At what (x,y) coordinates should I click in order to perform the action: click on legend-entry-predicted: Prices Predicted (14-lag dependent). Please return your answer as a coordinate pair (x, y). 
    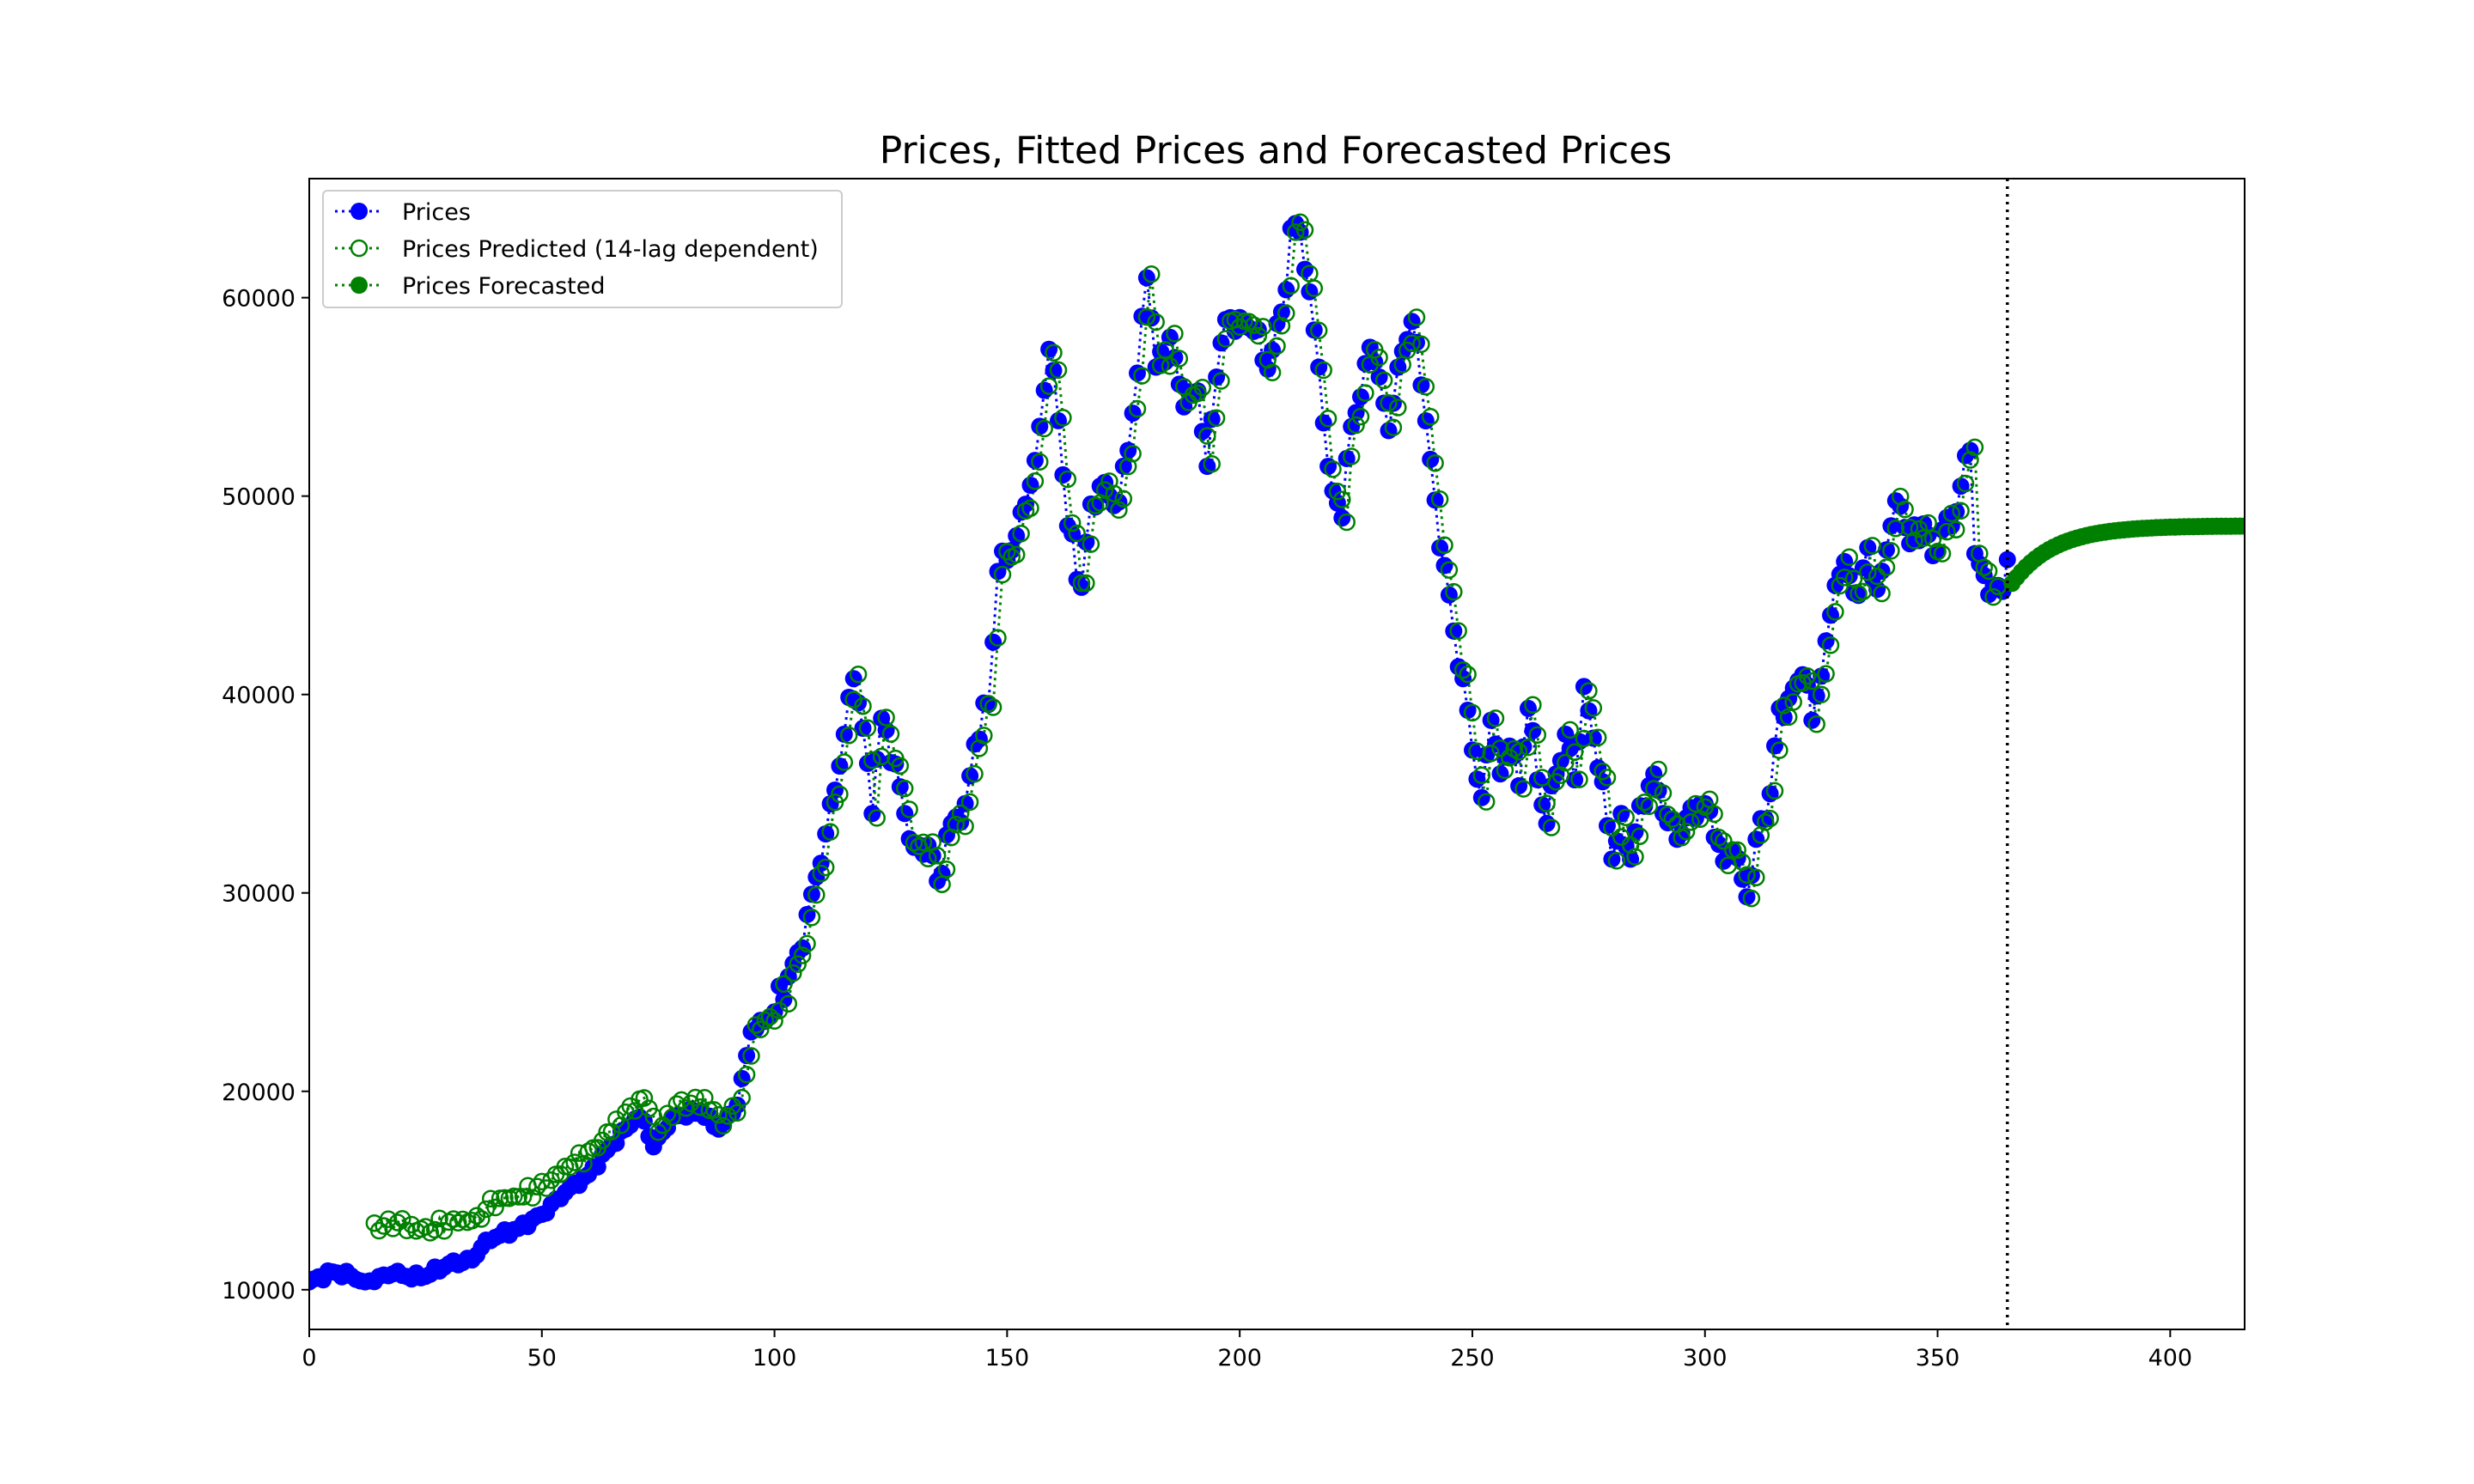
    Looking at the image, I should click on (577, 250).